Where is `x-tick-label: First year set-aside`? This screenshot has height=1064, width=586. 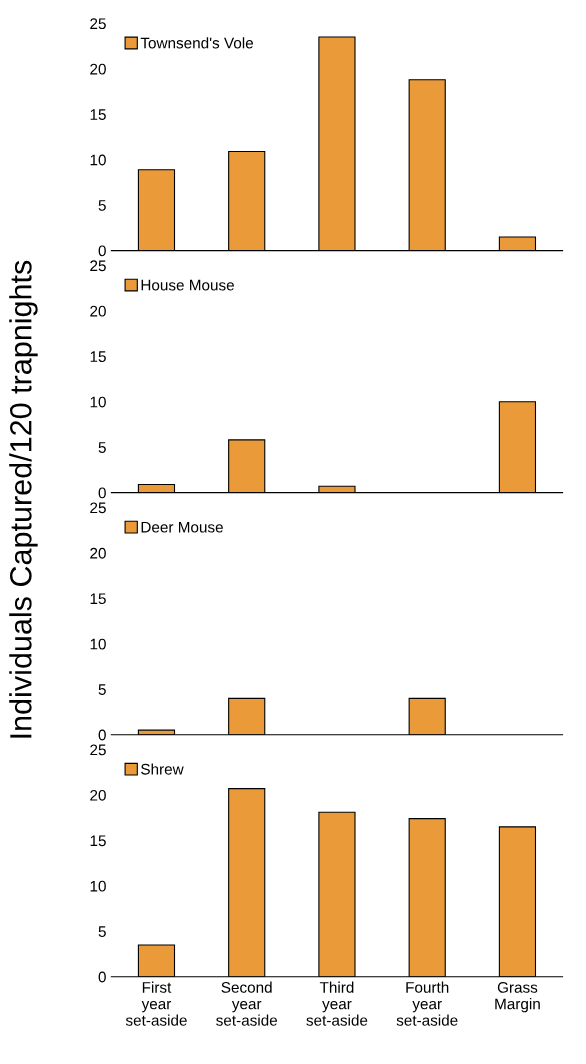
x-tick-label: First year set-aside is located at coordinates (156, 1003).